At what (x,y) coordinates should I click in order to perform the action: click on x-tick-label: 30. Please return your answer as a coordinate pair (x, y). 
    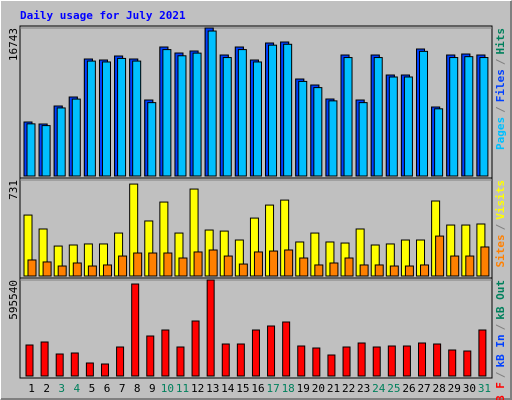
    Looking at the image, I should click on (469, 388).